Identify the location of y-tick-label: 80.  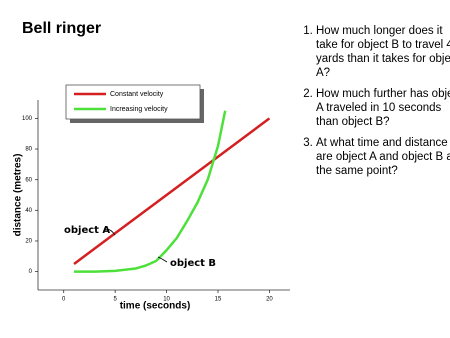
(28, 150).